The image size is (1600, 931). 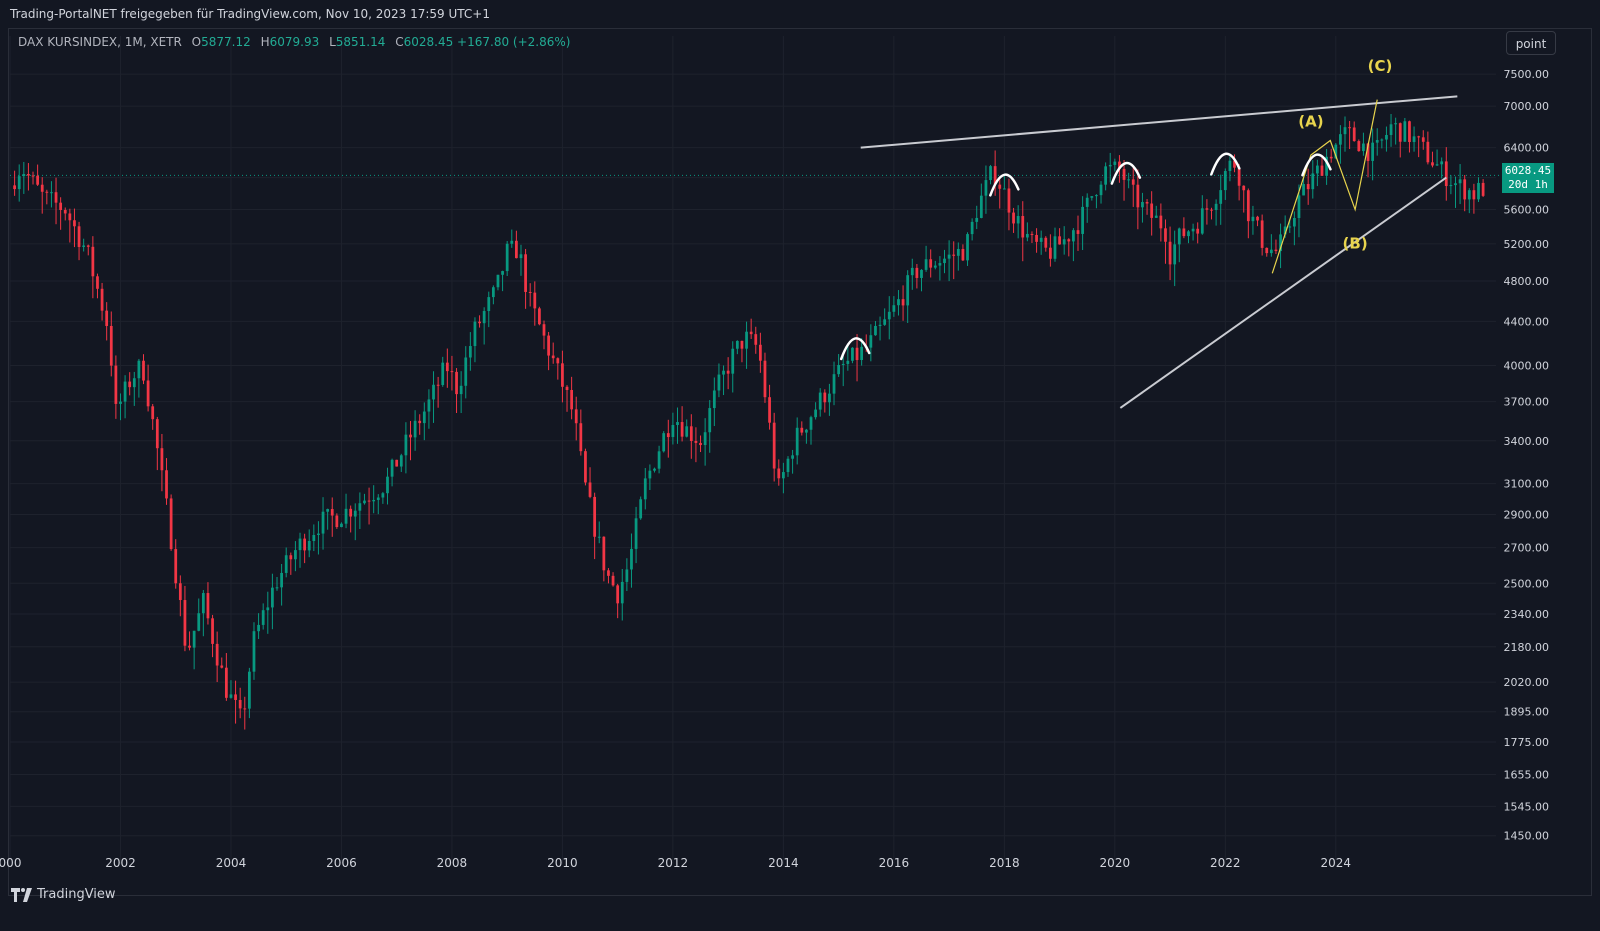 I want to click on y-tick-label: 2500.00, so click(x=1527, y=583).